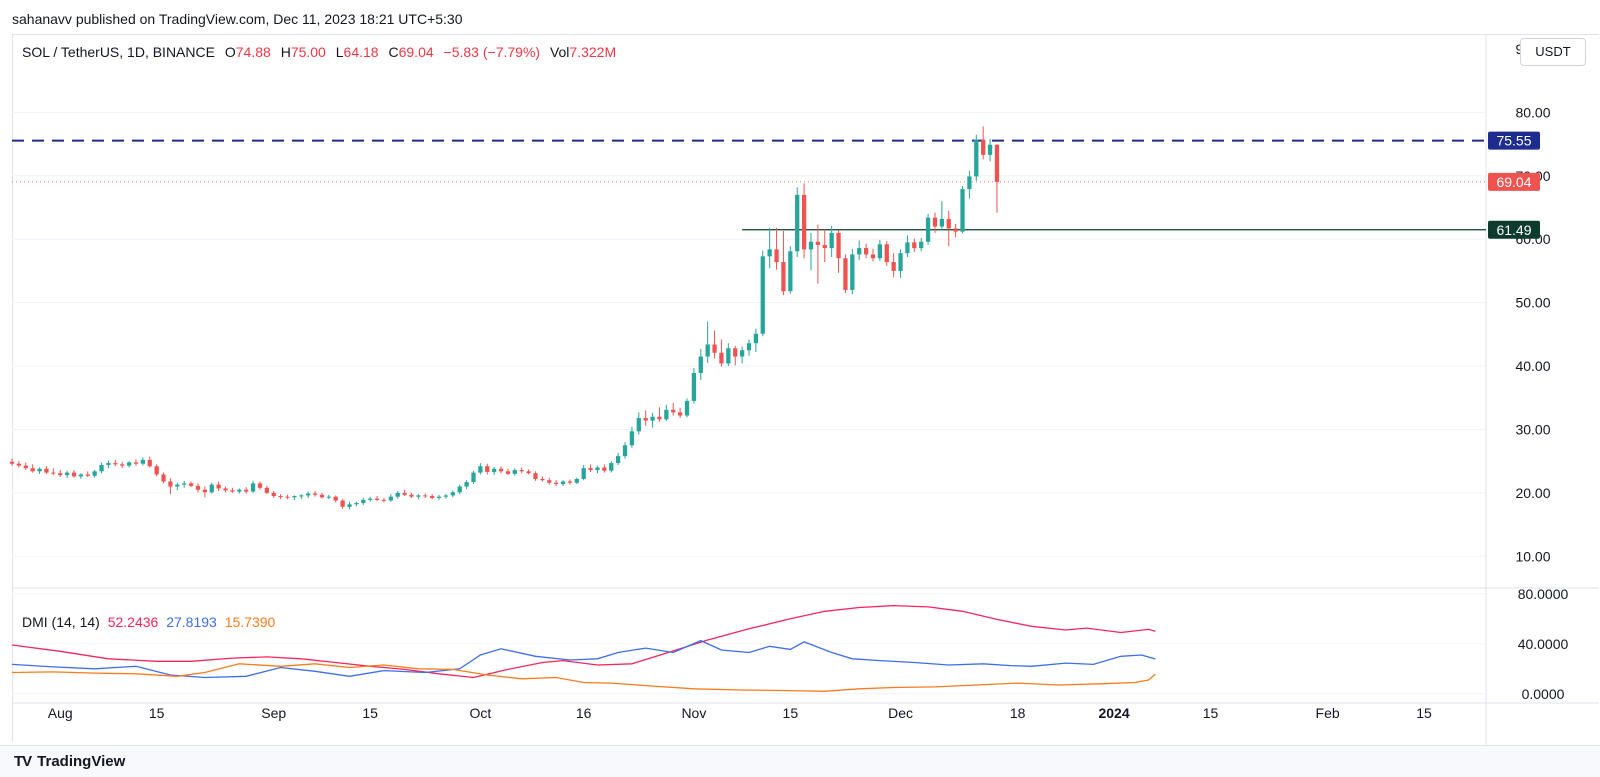 This screenshot has width=1600, height=777. What do you see at coordinates (60, 713) in the screenshot?
I see `time-tick-label: Aug` at bounding box center [60, 713].